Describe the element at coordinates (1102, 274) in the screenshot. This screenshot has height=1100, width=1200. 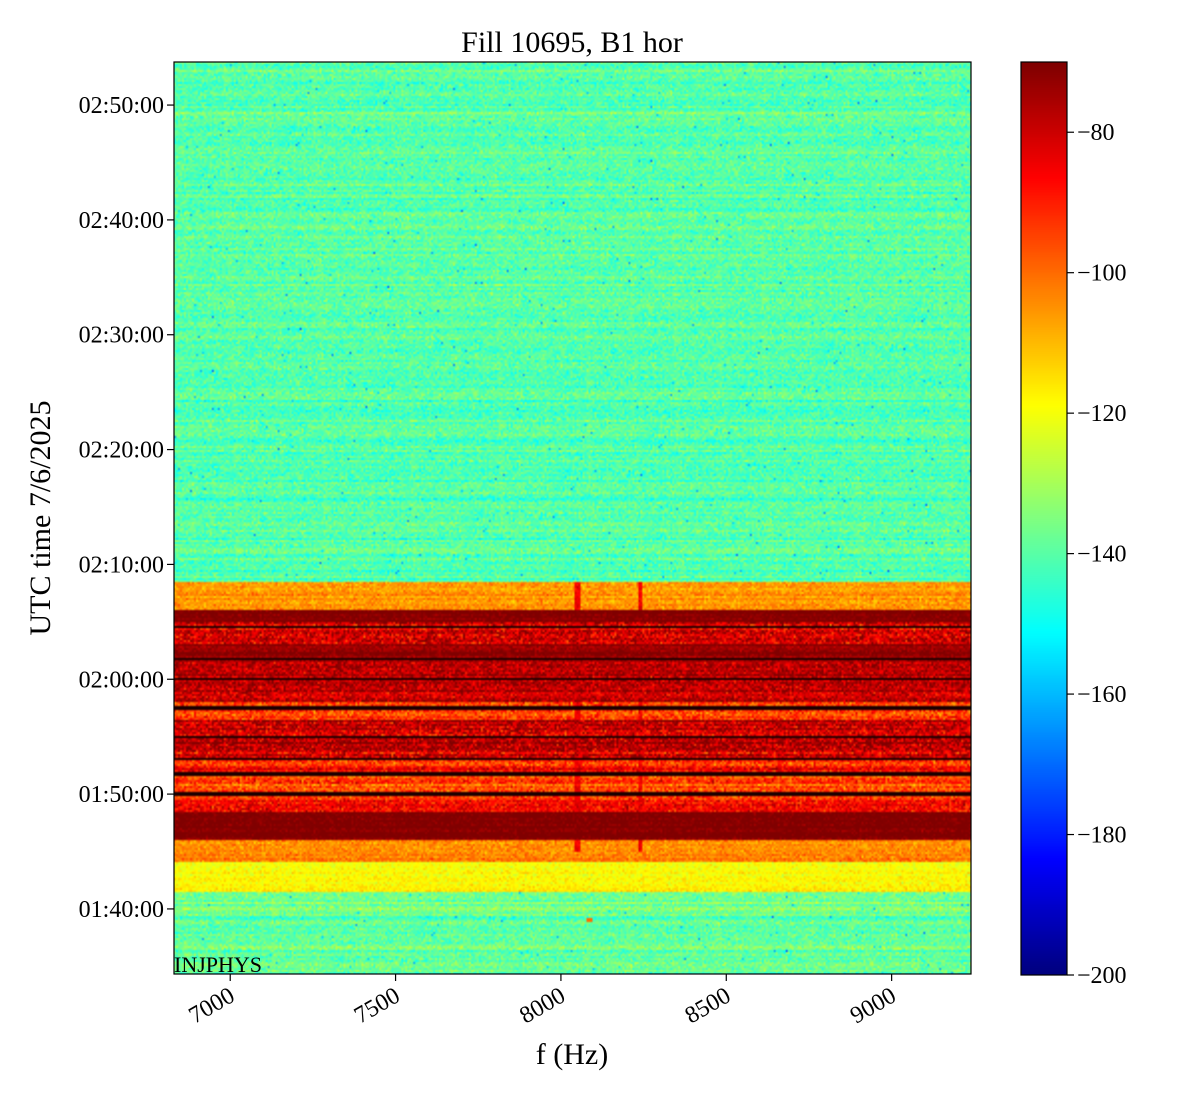
I see `colorbar-tick-label: −100` at that location.